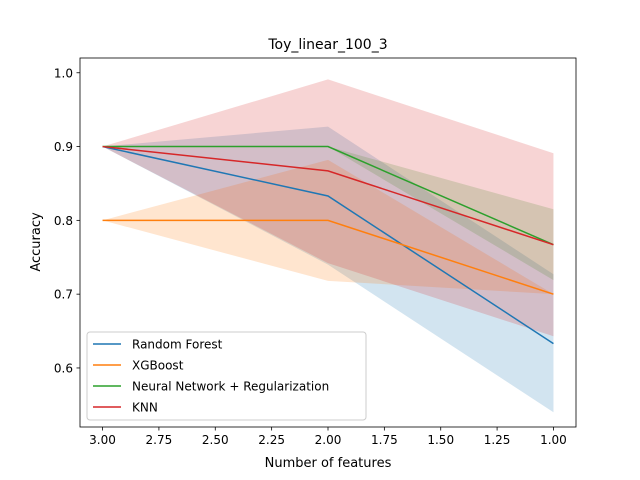  What do you see at coordinates (271, 440) in the screenshot?
I see `x-tick-label: 2.25` at bounding box center [271, 440].